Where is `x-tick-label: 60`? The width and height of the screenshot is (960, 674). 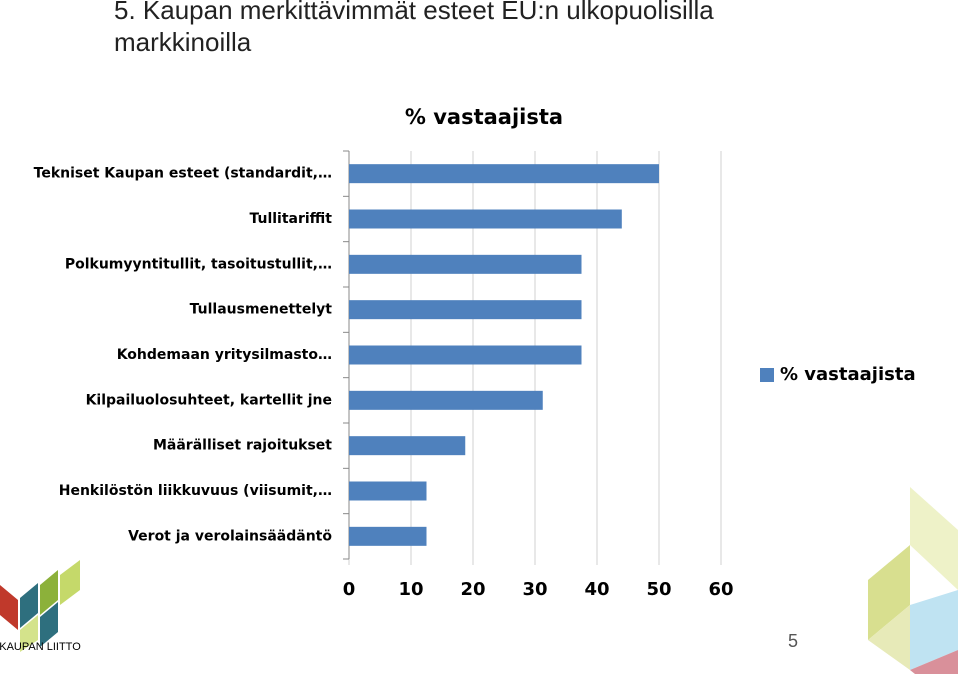 x-tick-label: 60 is located at coordinates (720, 589).